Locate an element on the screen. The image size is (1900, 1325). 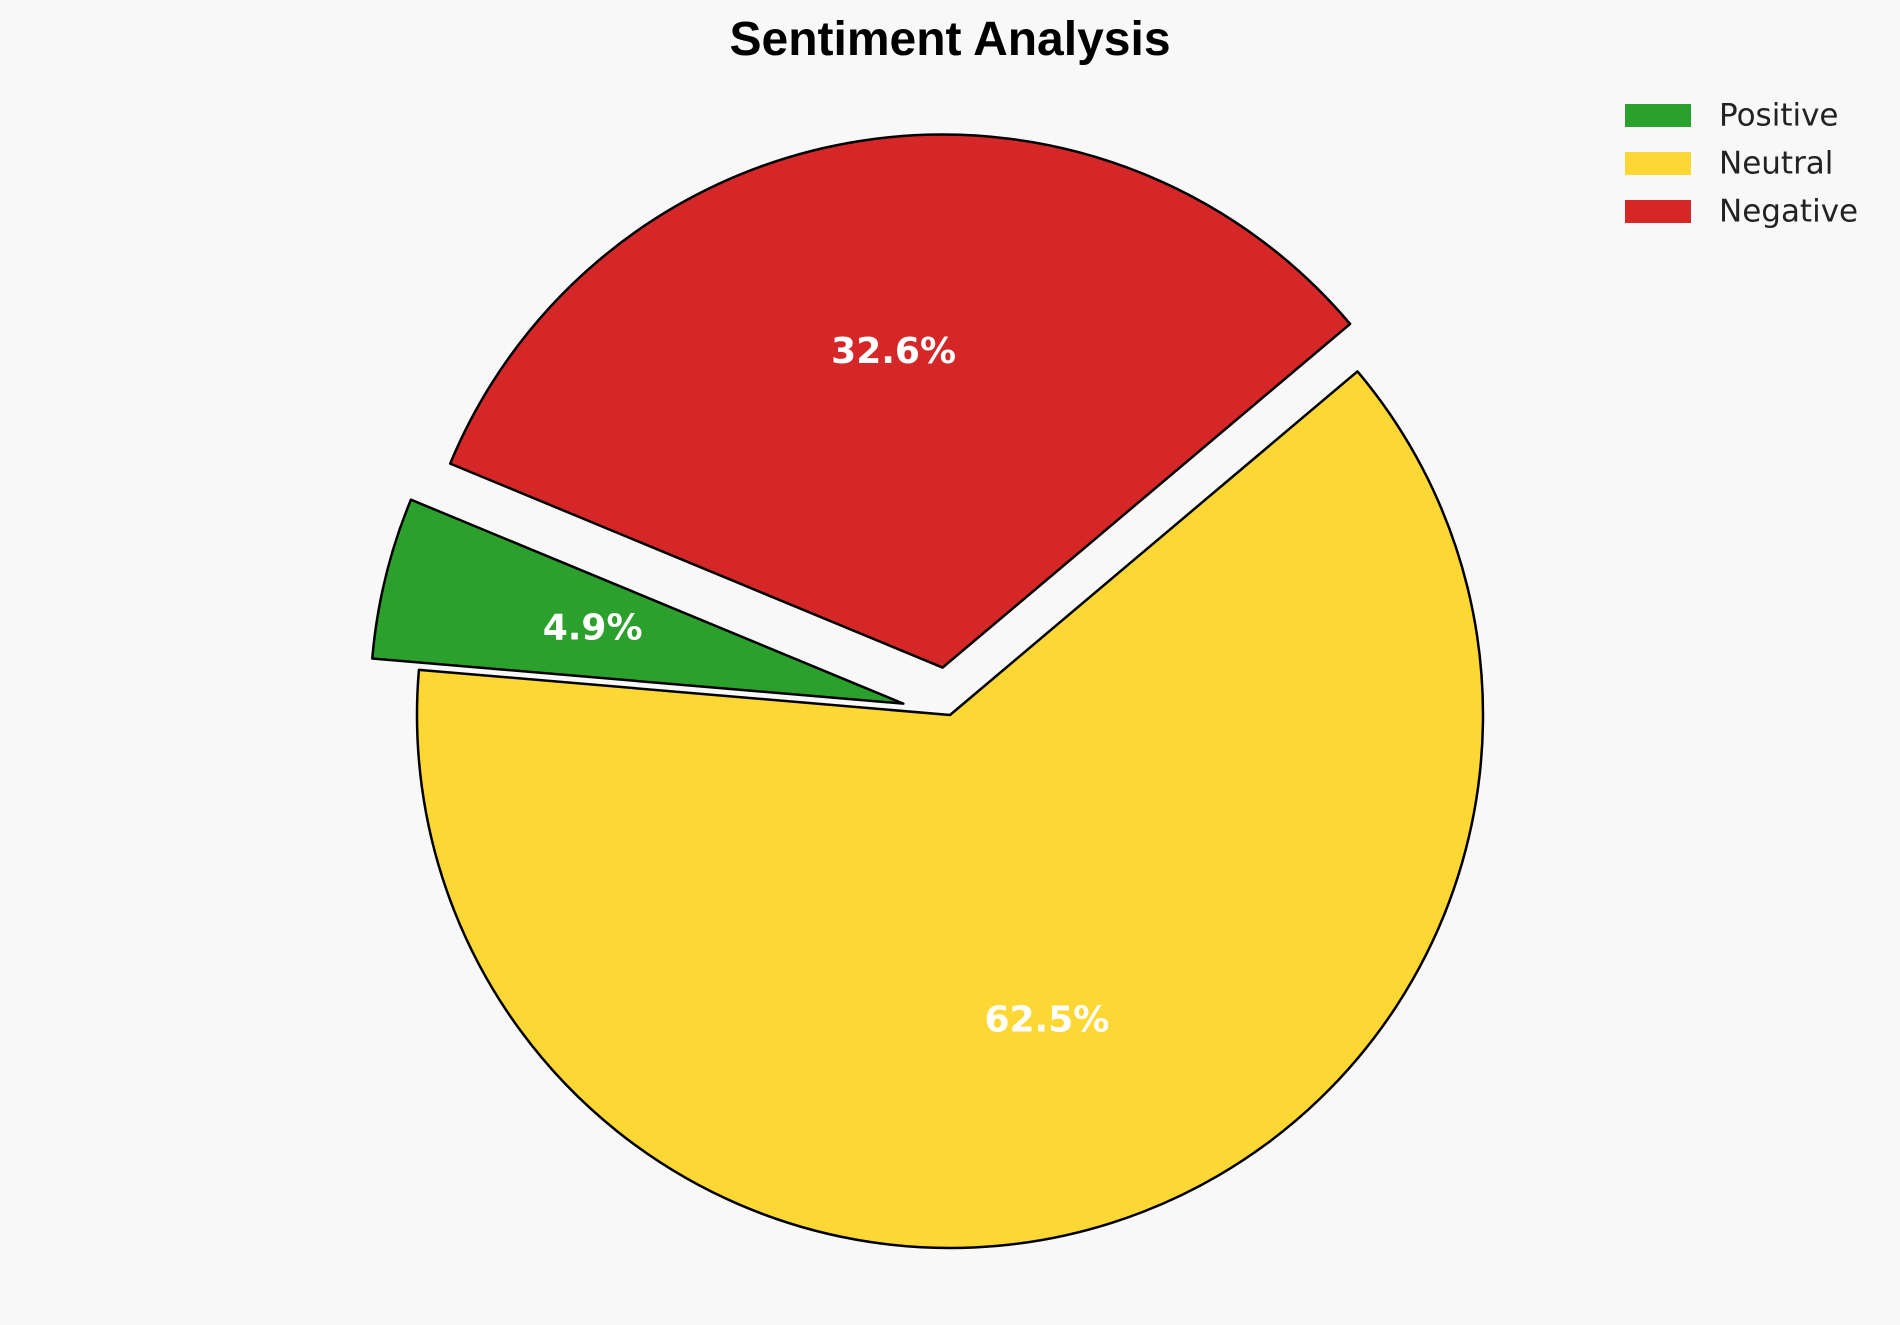
chart-legend: Positive Neutral Negative is located at coordinates (1741, 164).